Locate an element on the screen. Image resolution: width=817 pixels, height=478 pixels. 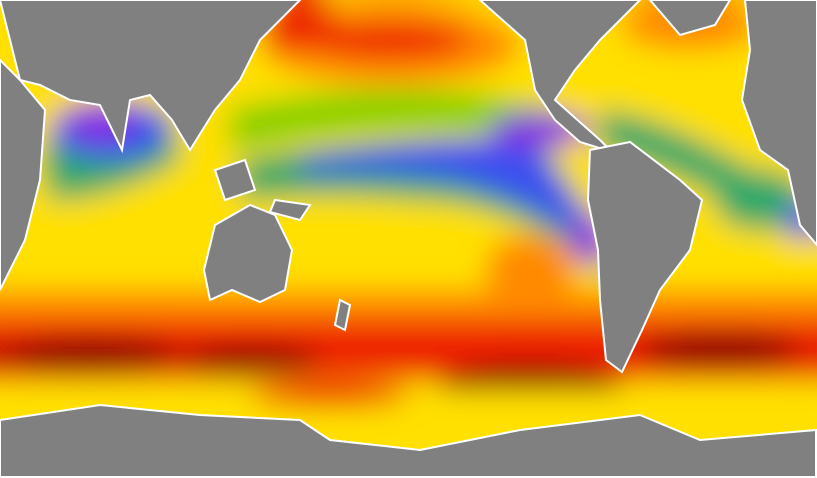
australia is located at coordinates (248, 253).